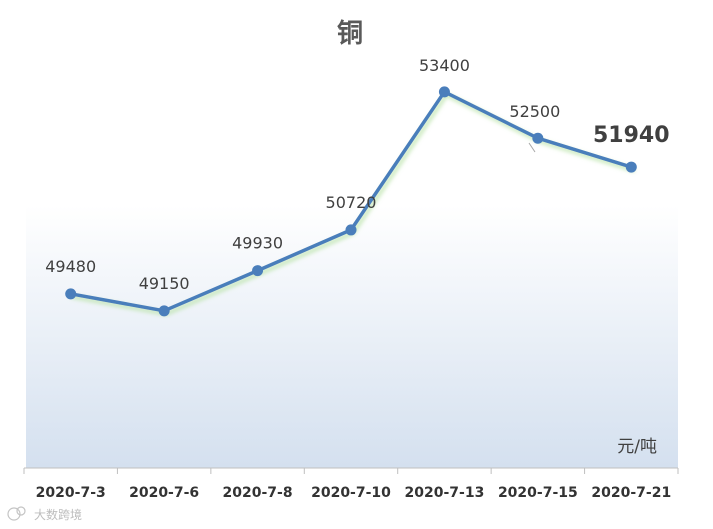 This screenshot has width=713, height=529. What do you see at coordinates (164, 493) in the screenshot?
I see `x-tick-label: 2020-7-6` at bounding box center [164, 493].